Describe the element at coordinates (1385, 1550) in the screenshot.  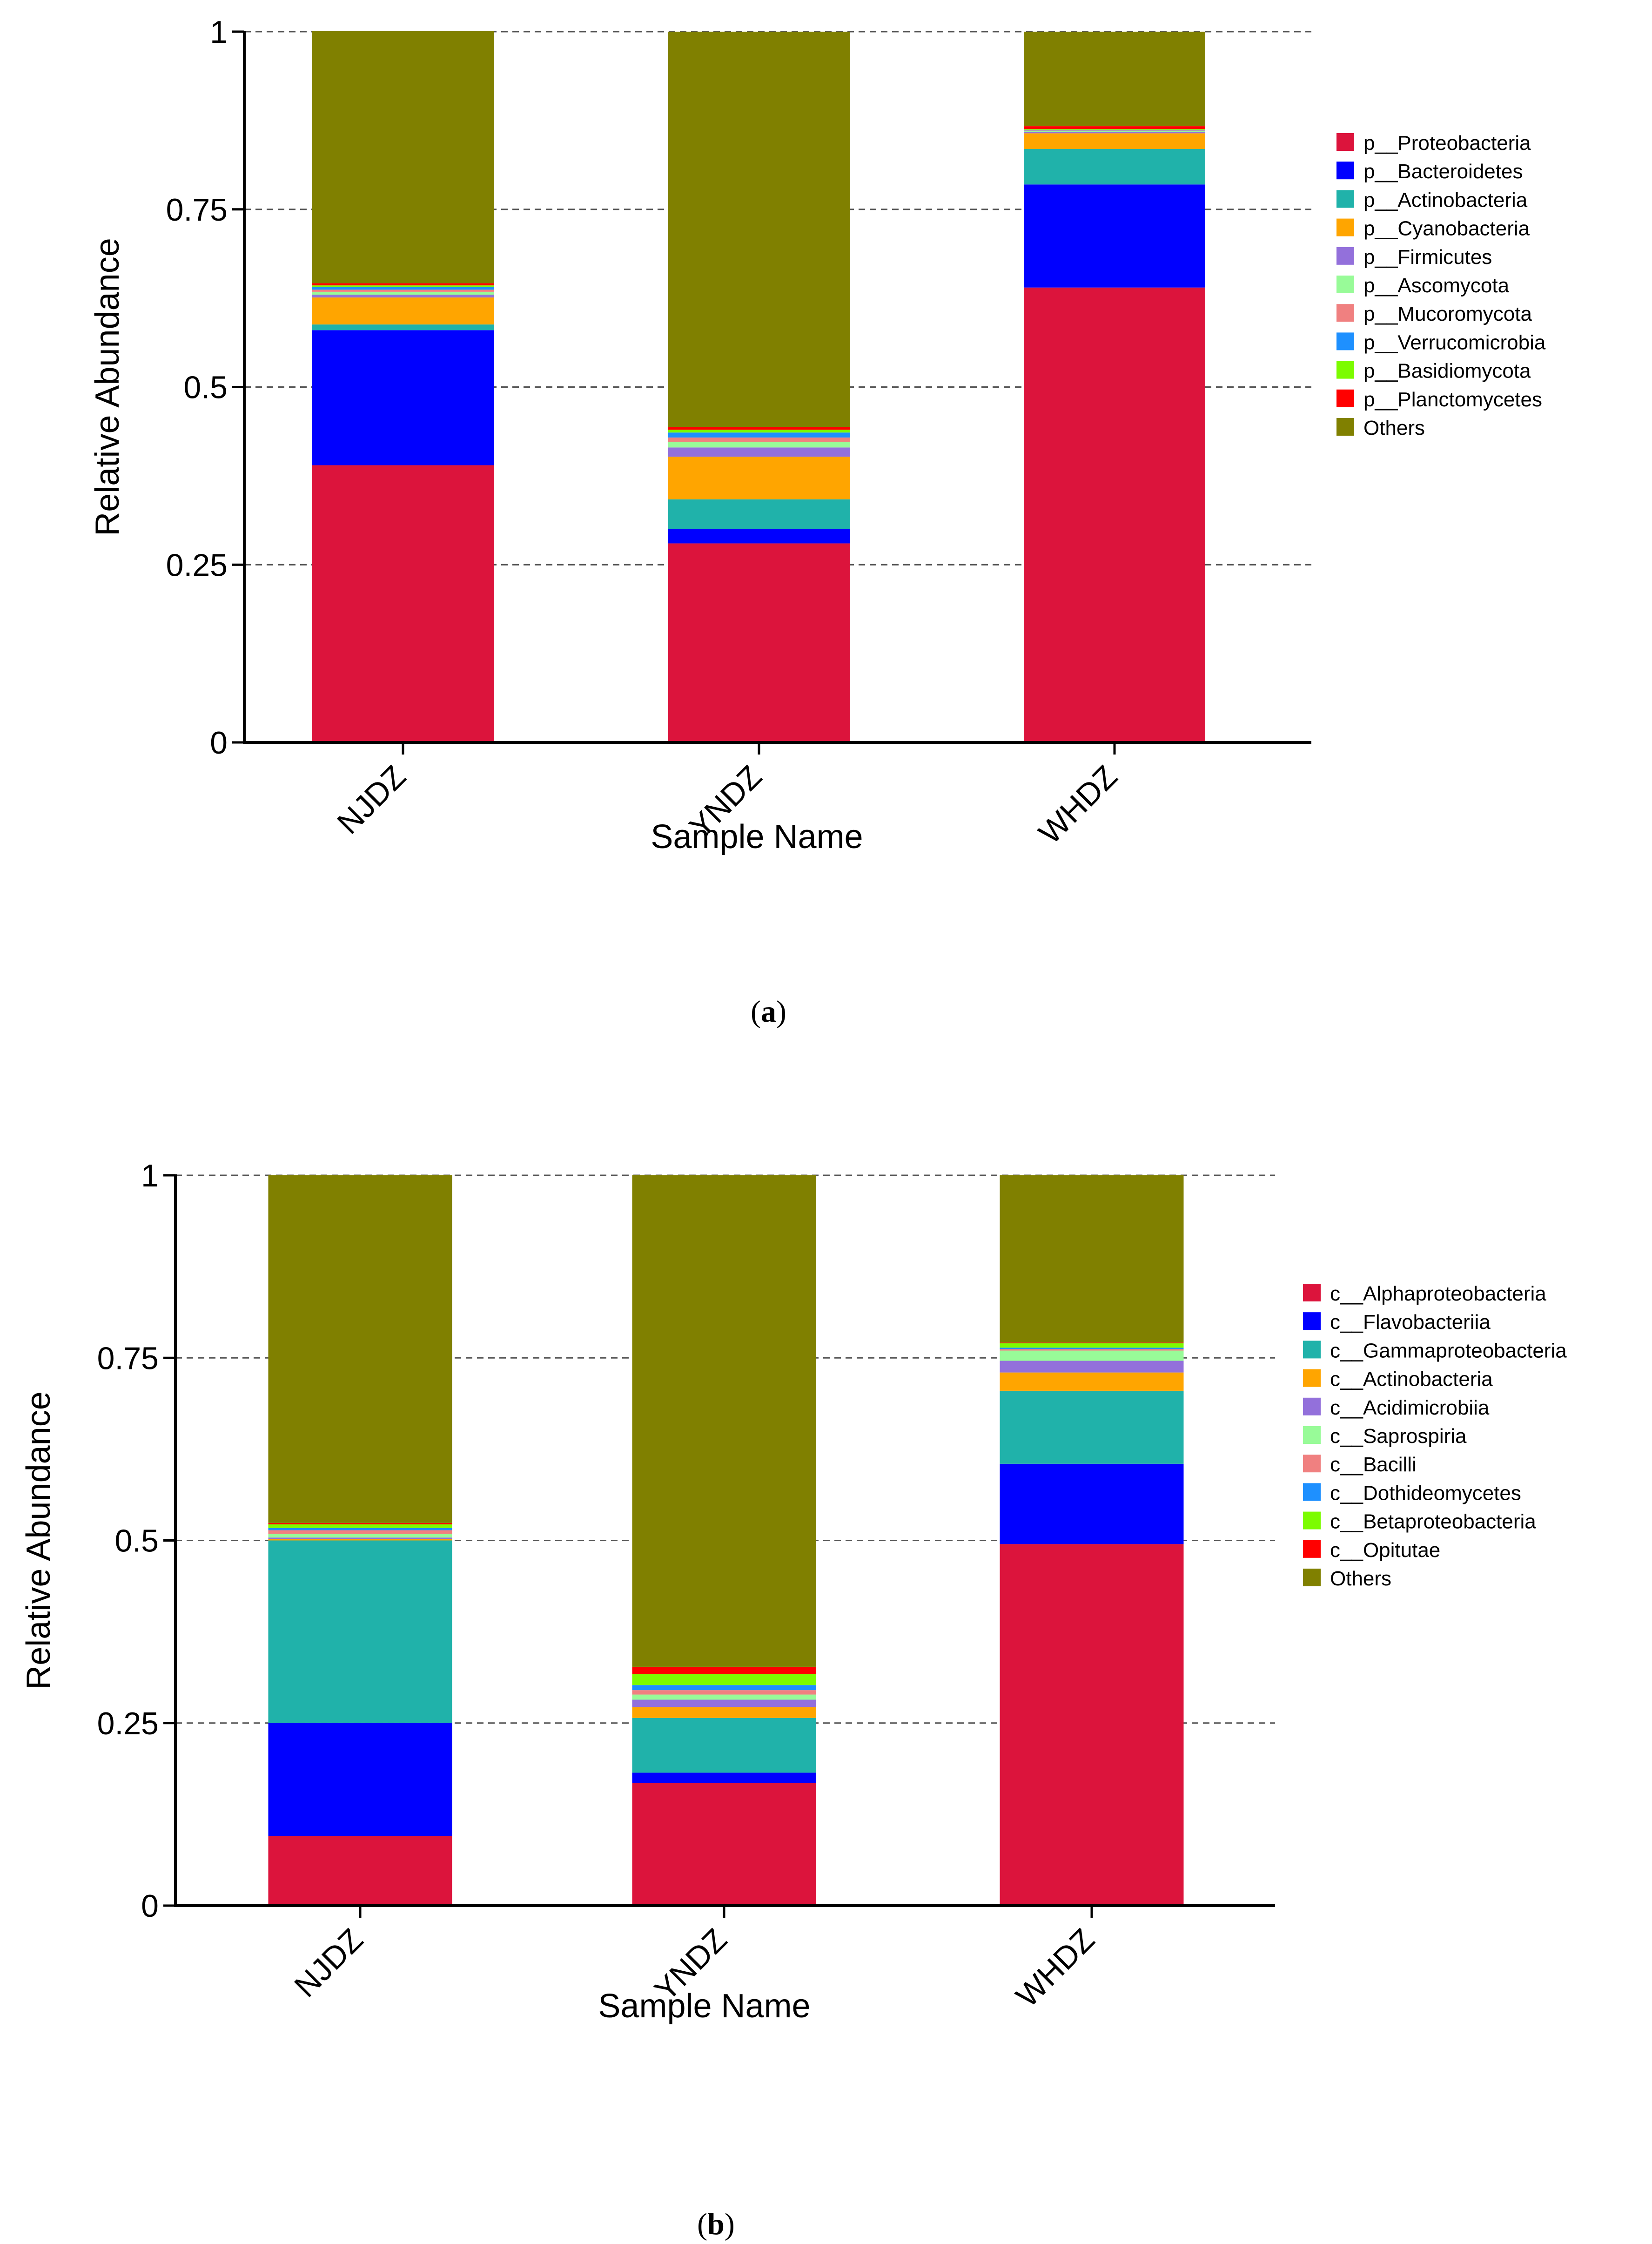
I see `legend-label: c__Opitutae` at that location.